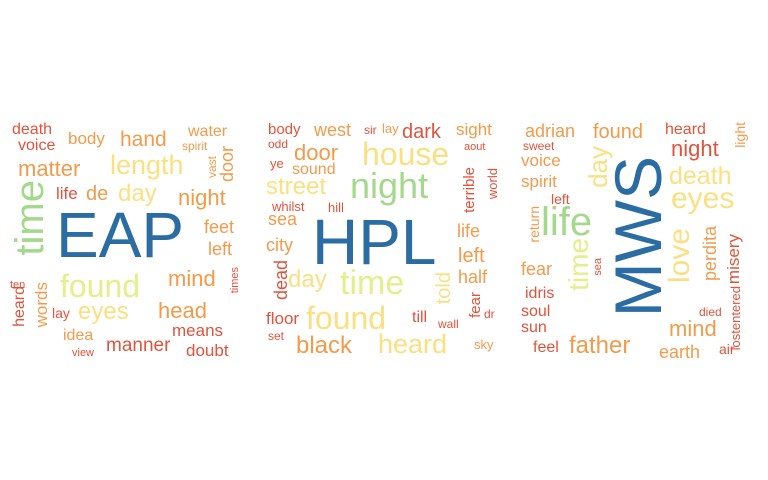 This screenshot has width=768, height=480. Describe the element at coordinates (421, 132) in the screenshot. I see `cloud-word: dark` at that location.